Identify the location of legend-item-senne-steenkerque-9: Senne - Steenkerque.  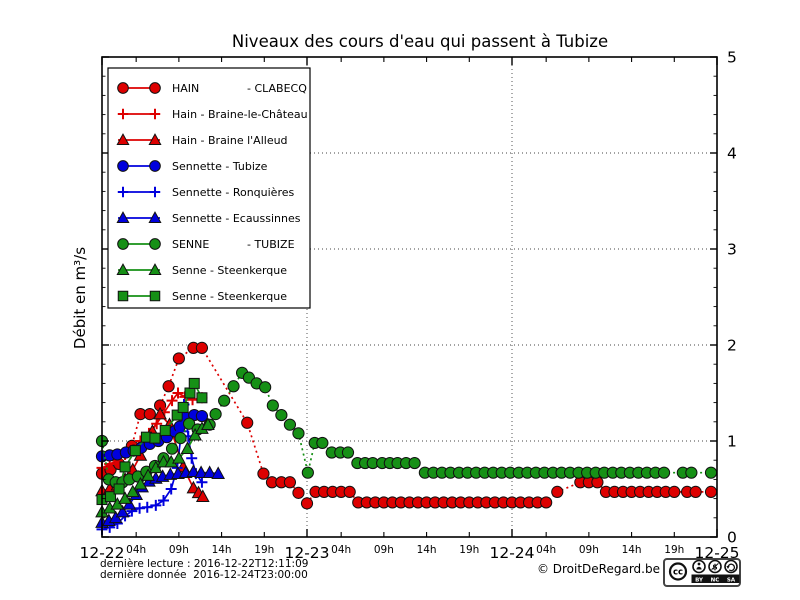
(202, 296).